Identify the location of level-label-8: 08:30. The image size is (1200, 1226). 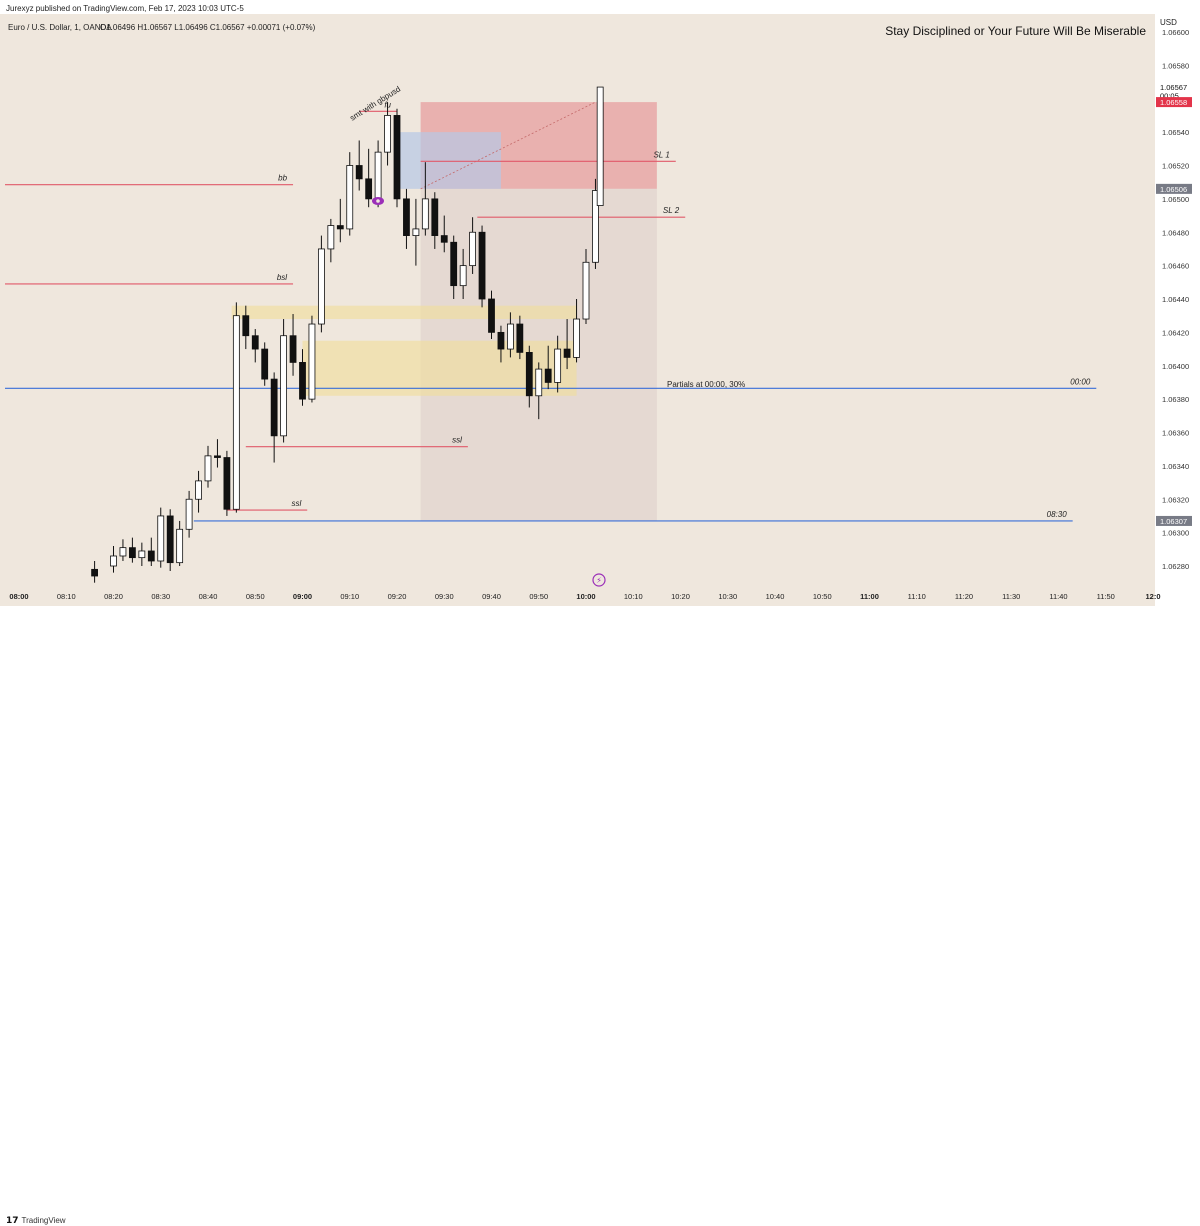
(1057, 514).